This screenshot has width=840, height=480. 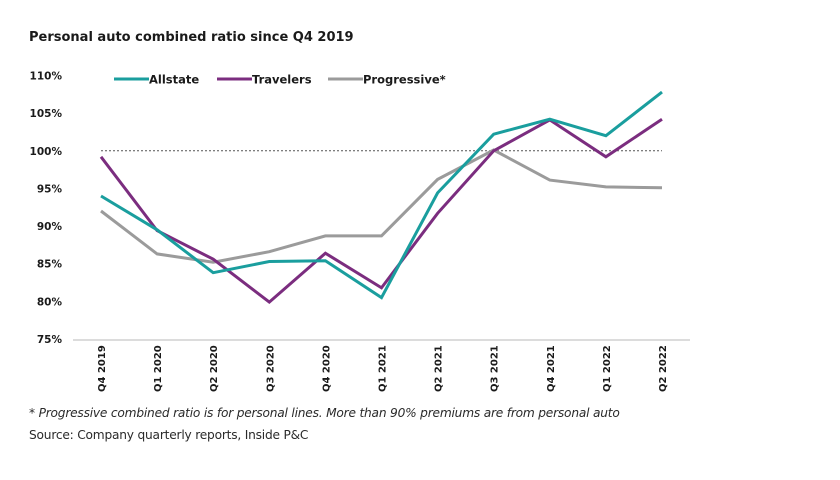 I want to click on x-tick-label: Q3 2020, so click(x=270, y=368).